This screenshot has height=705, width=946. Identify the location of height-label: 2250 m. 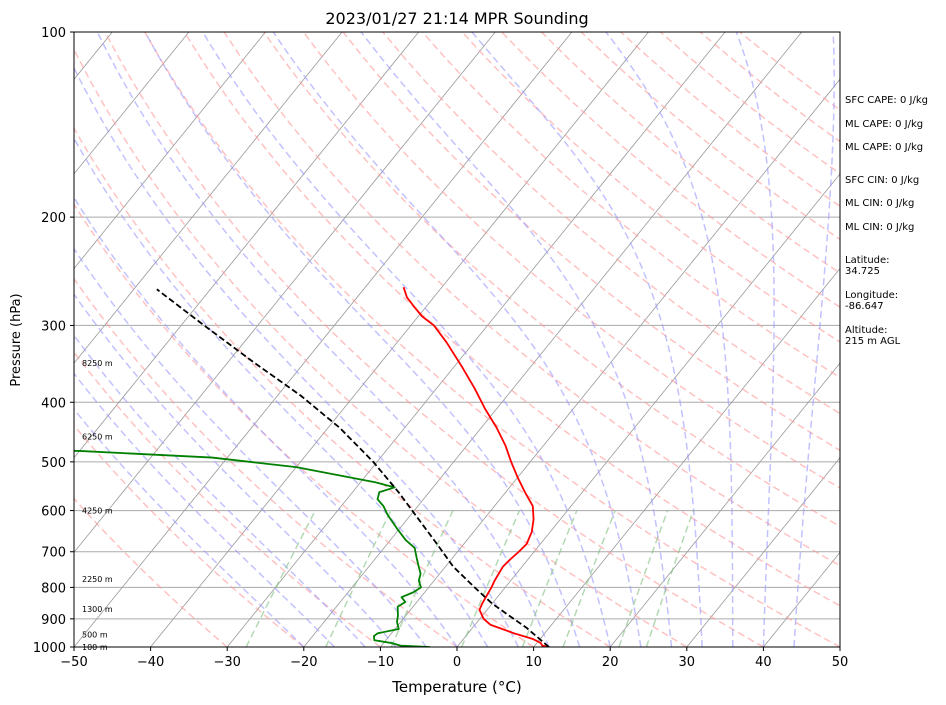
(97, 579).